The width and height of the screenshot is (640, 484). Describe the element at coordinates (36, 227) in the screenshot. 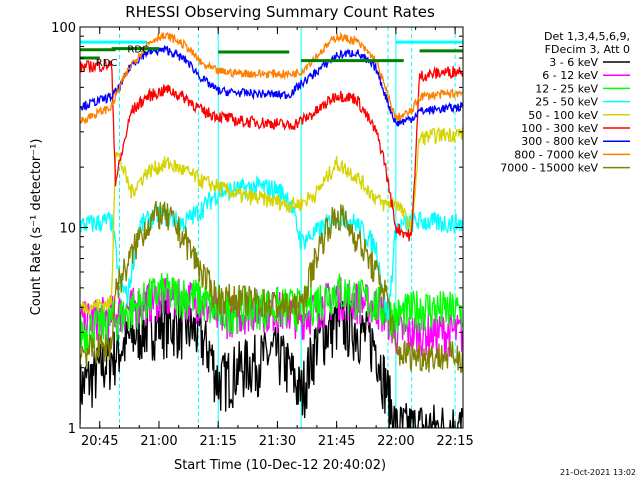

I see `y-axis-label: Count Rate (s⁻¹ detector⁻¹)` at that location.